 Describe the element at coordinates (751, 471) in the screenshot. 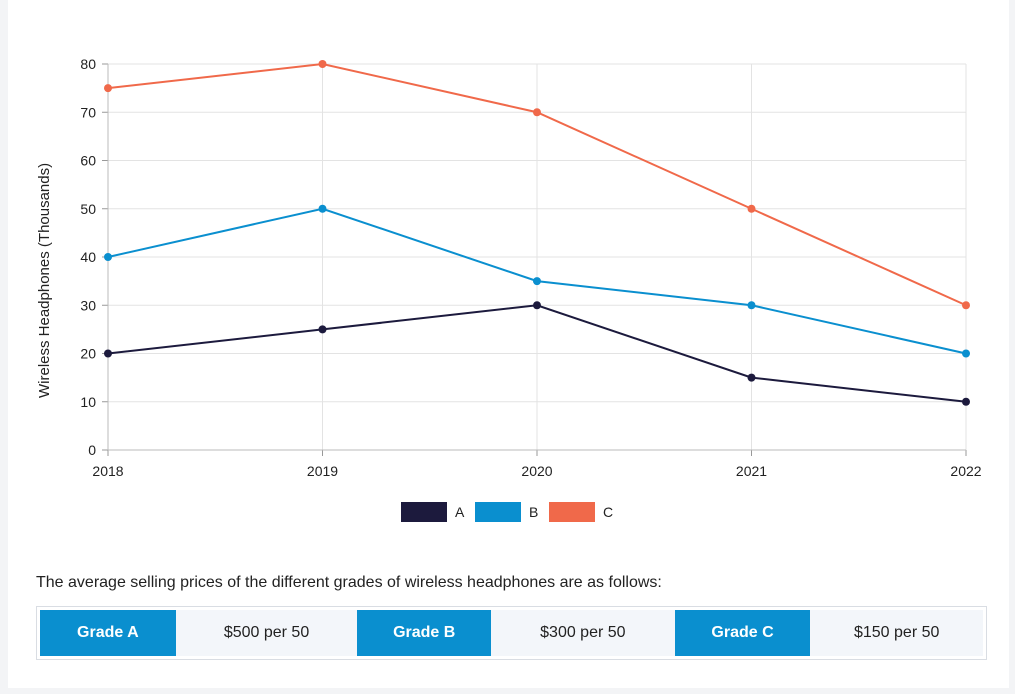

I see `x-tick-label: 2021` at that location.